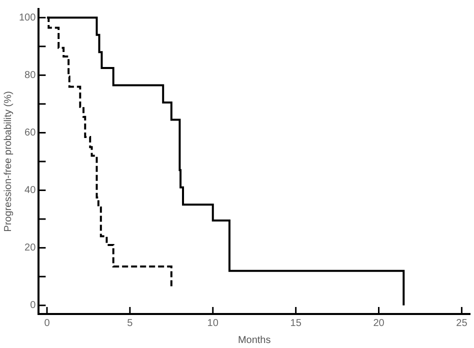  What do you see at coordinates (254, 340) in the screenshot?
I see `x-axis-title: Months` at bounding box center [254, 340].